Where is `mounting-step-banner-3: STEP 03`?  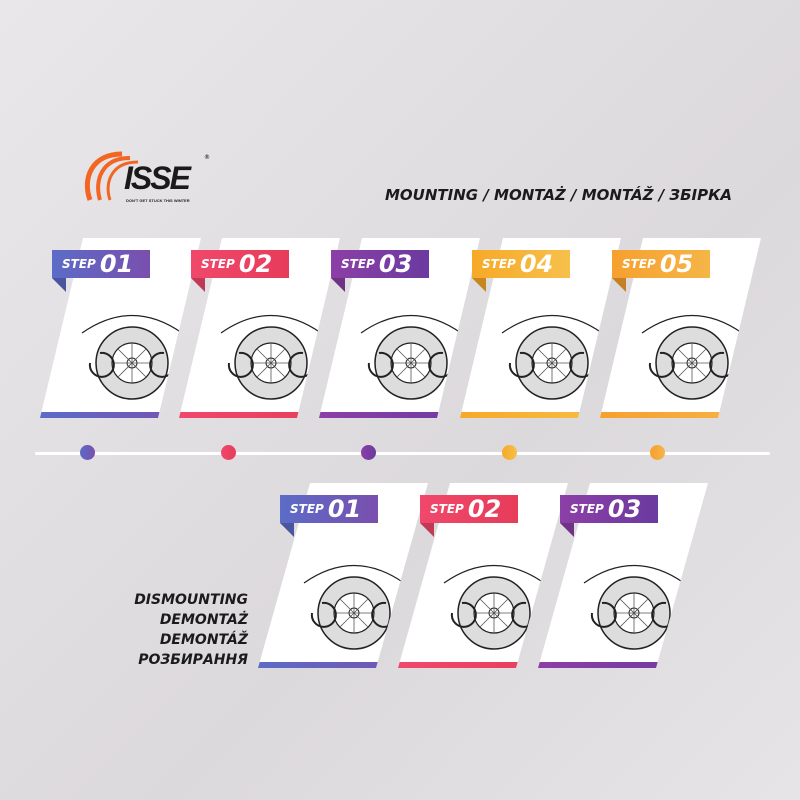
mounting-step-banner-3: STEP 03 is located at coordinates (380, 264).